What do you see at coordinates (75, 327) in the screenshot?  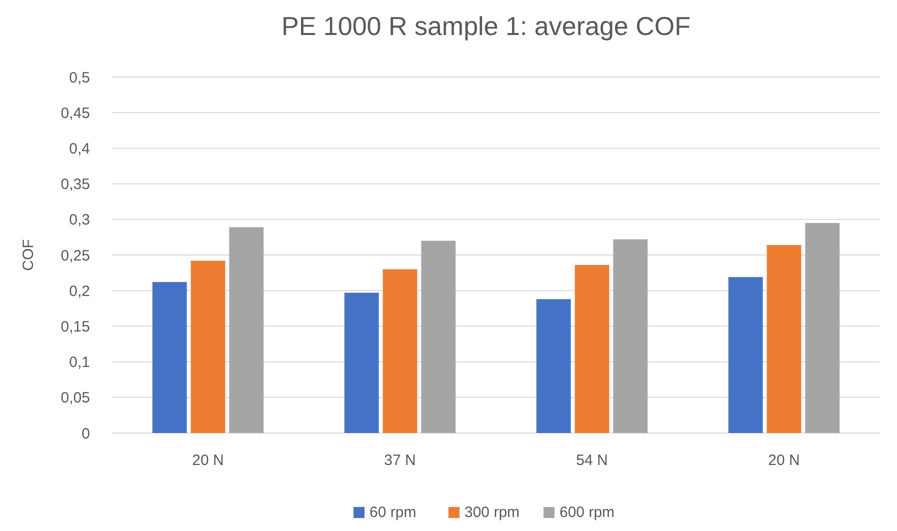 I see `y-tick-label: 0,15` at bounding box center [75, 327].